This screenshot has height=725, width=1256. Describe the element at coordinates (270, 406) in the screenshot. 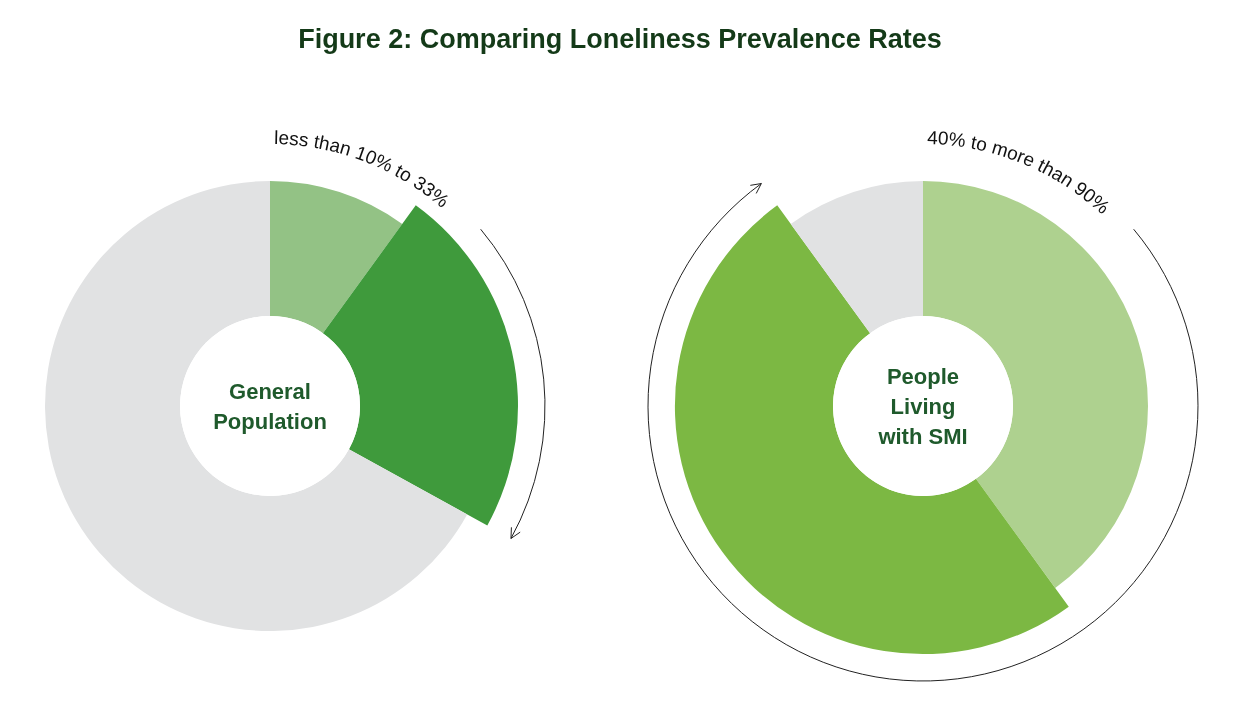

I see `text: General Population` at that location.